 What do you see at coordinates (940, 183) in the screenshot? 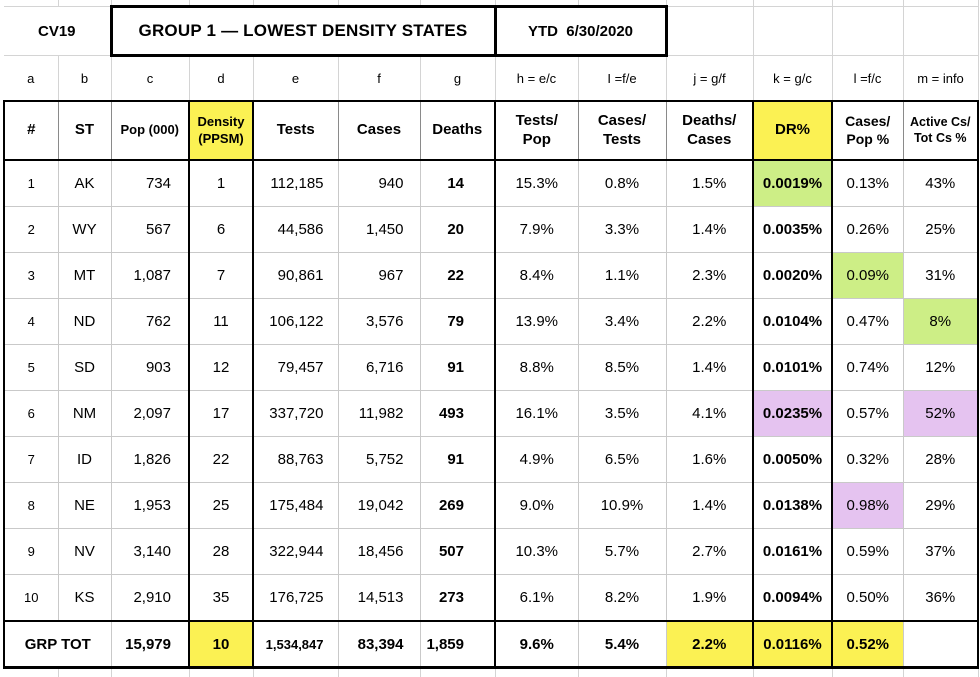
I see `cell-ak-active-cs-pct: 43%` at bounding box center [940, 183].